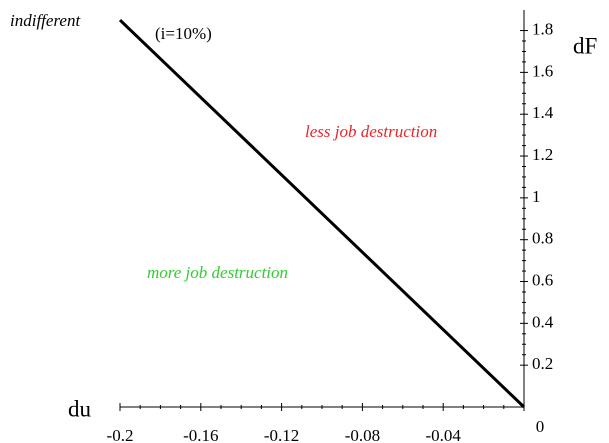 This screenshot has height=443, width=609. Describe the element at coordinates (542, 28) in the screenshot. I see `y-tick-label: 1.8` at that location.